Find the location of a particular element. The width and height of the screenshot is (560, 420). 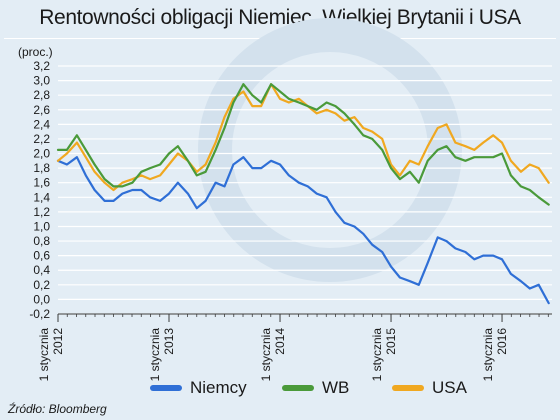

y-tick-label: 0,0 is located at coordinates (41, 299).